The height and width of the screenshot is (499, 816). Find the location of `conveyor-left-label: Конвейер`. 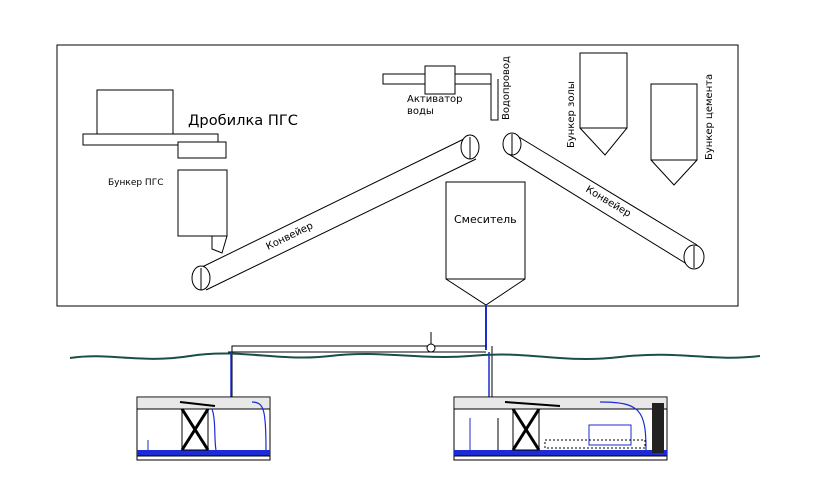

conveyor-left-label: Конвейер is located at coordinates (289, 237).